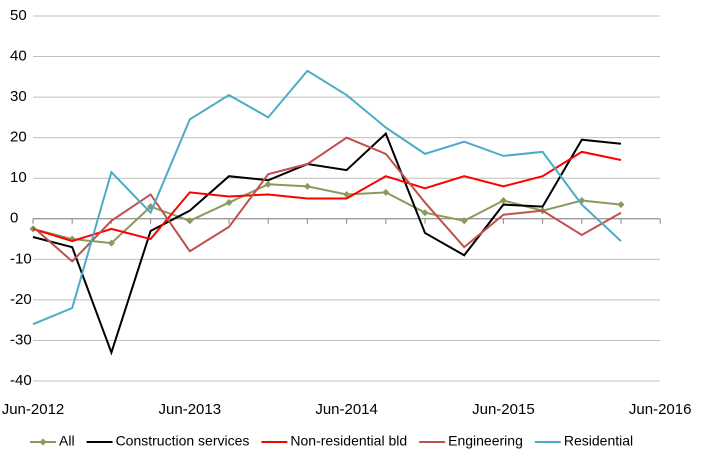 This screenshot has width=706, height=455. Describe the element at coordinates (18, 15) in the screenshot. I see `y-tick-label: 50` at that location.